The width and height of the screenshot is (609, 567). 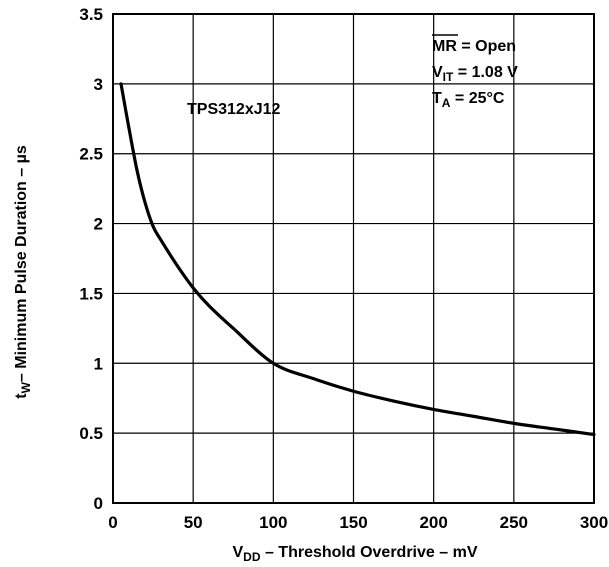 I want to click on ta-main: T, so click(x=437, y=98).